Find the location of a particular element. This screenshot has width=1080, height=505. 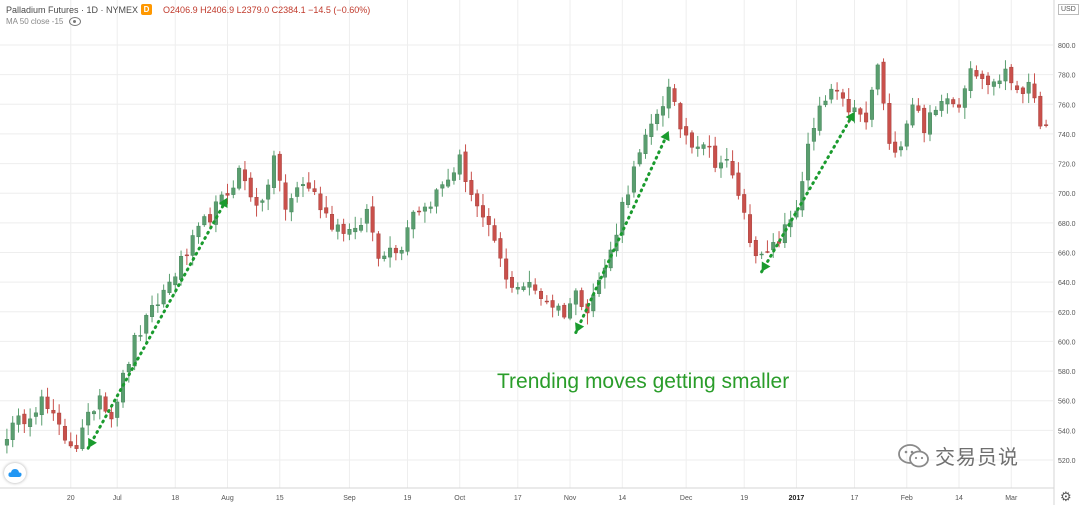

x-tick-label: 14 is located at coordinates (959, 498).